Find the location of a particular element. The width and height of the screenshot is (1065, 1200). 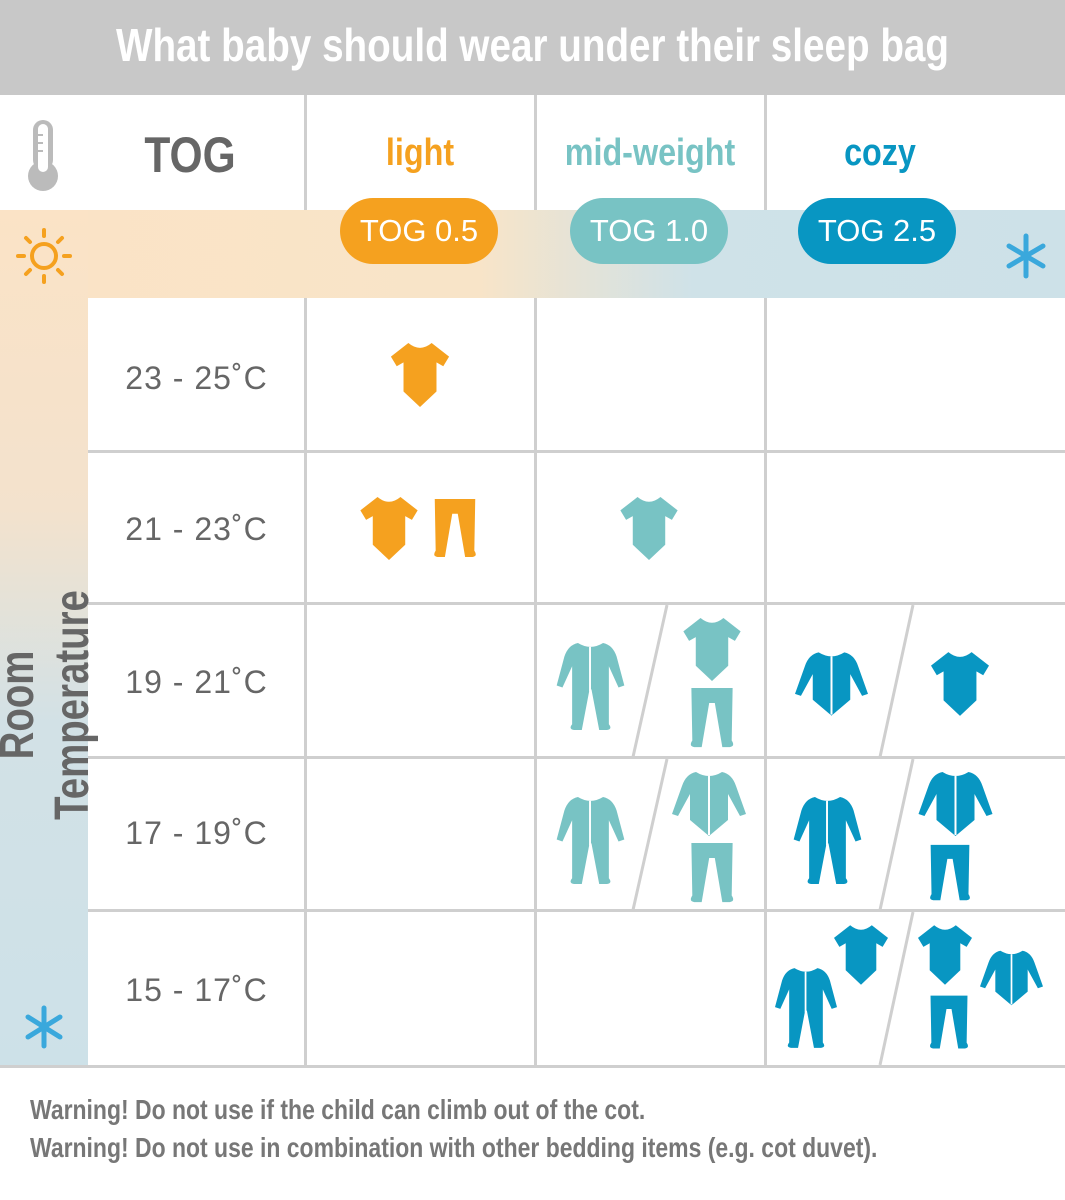

row-label: 19 - 21˚C is located at coordinates (196, 682).